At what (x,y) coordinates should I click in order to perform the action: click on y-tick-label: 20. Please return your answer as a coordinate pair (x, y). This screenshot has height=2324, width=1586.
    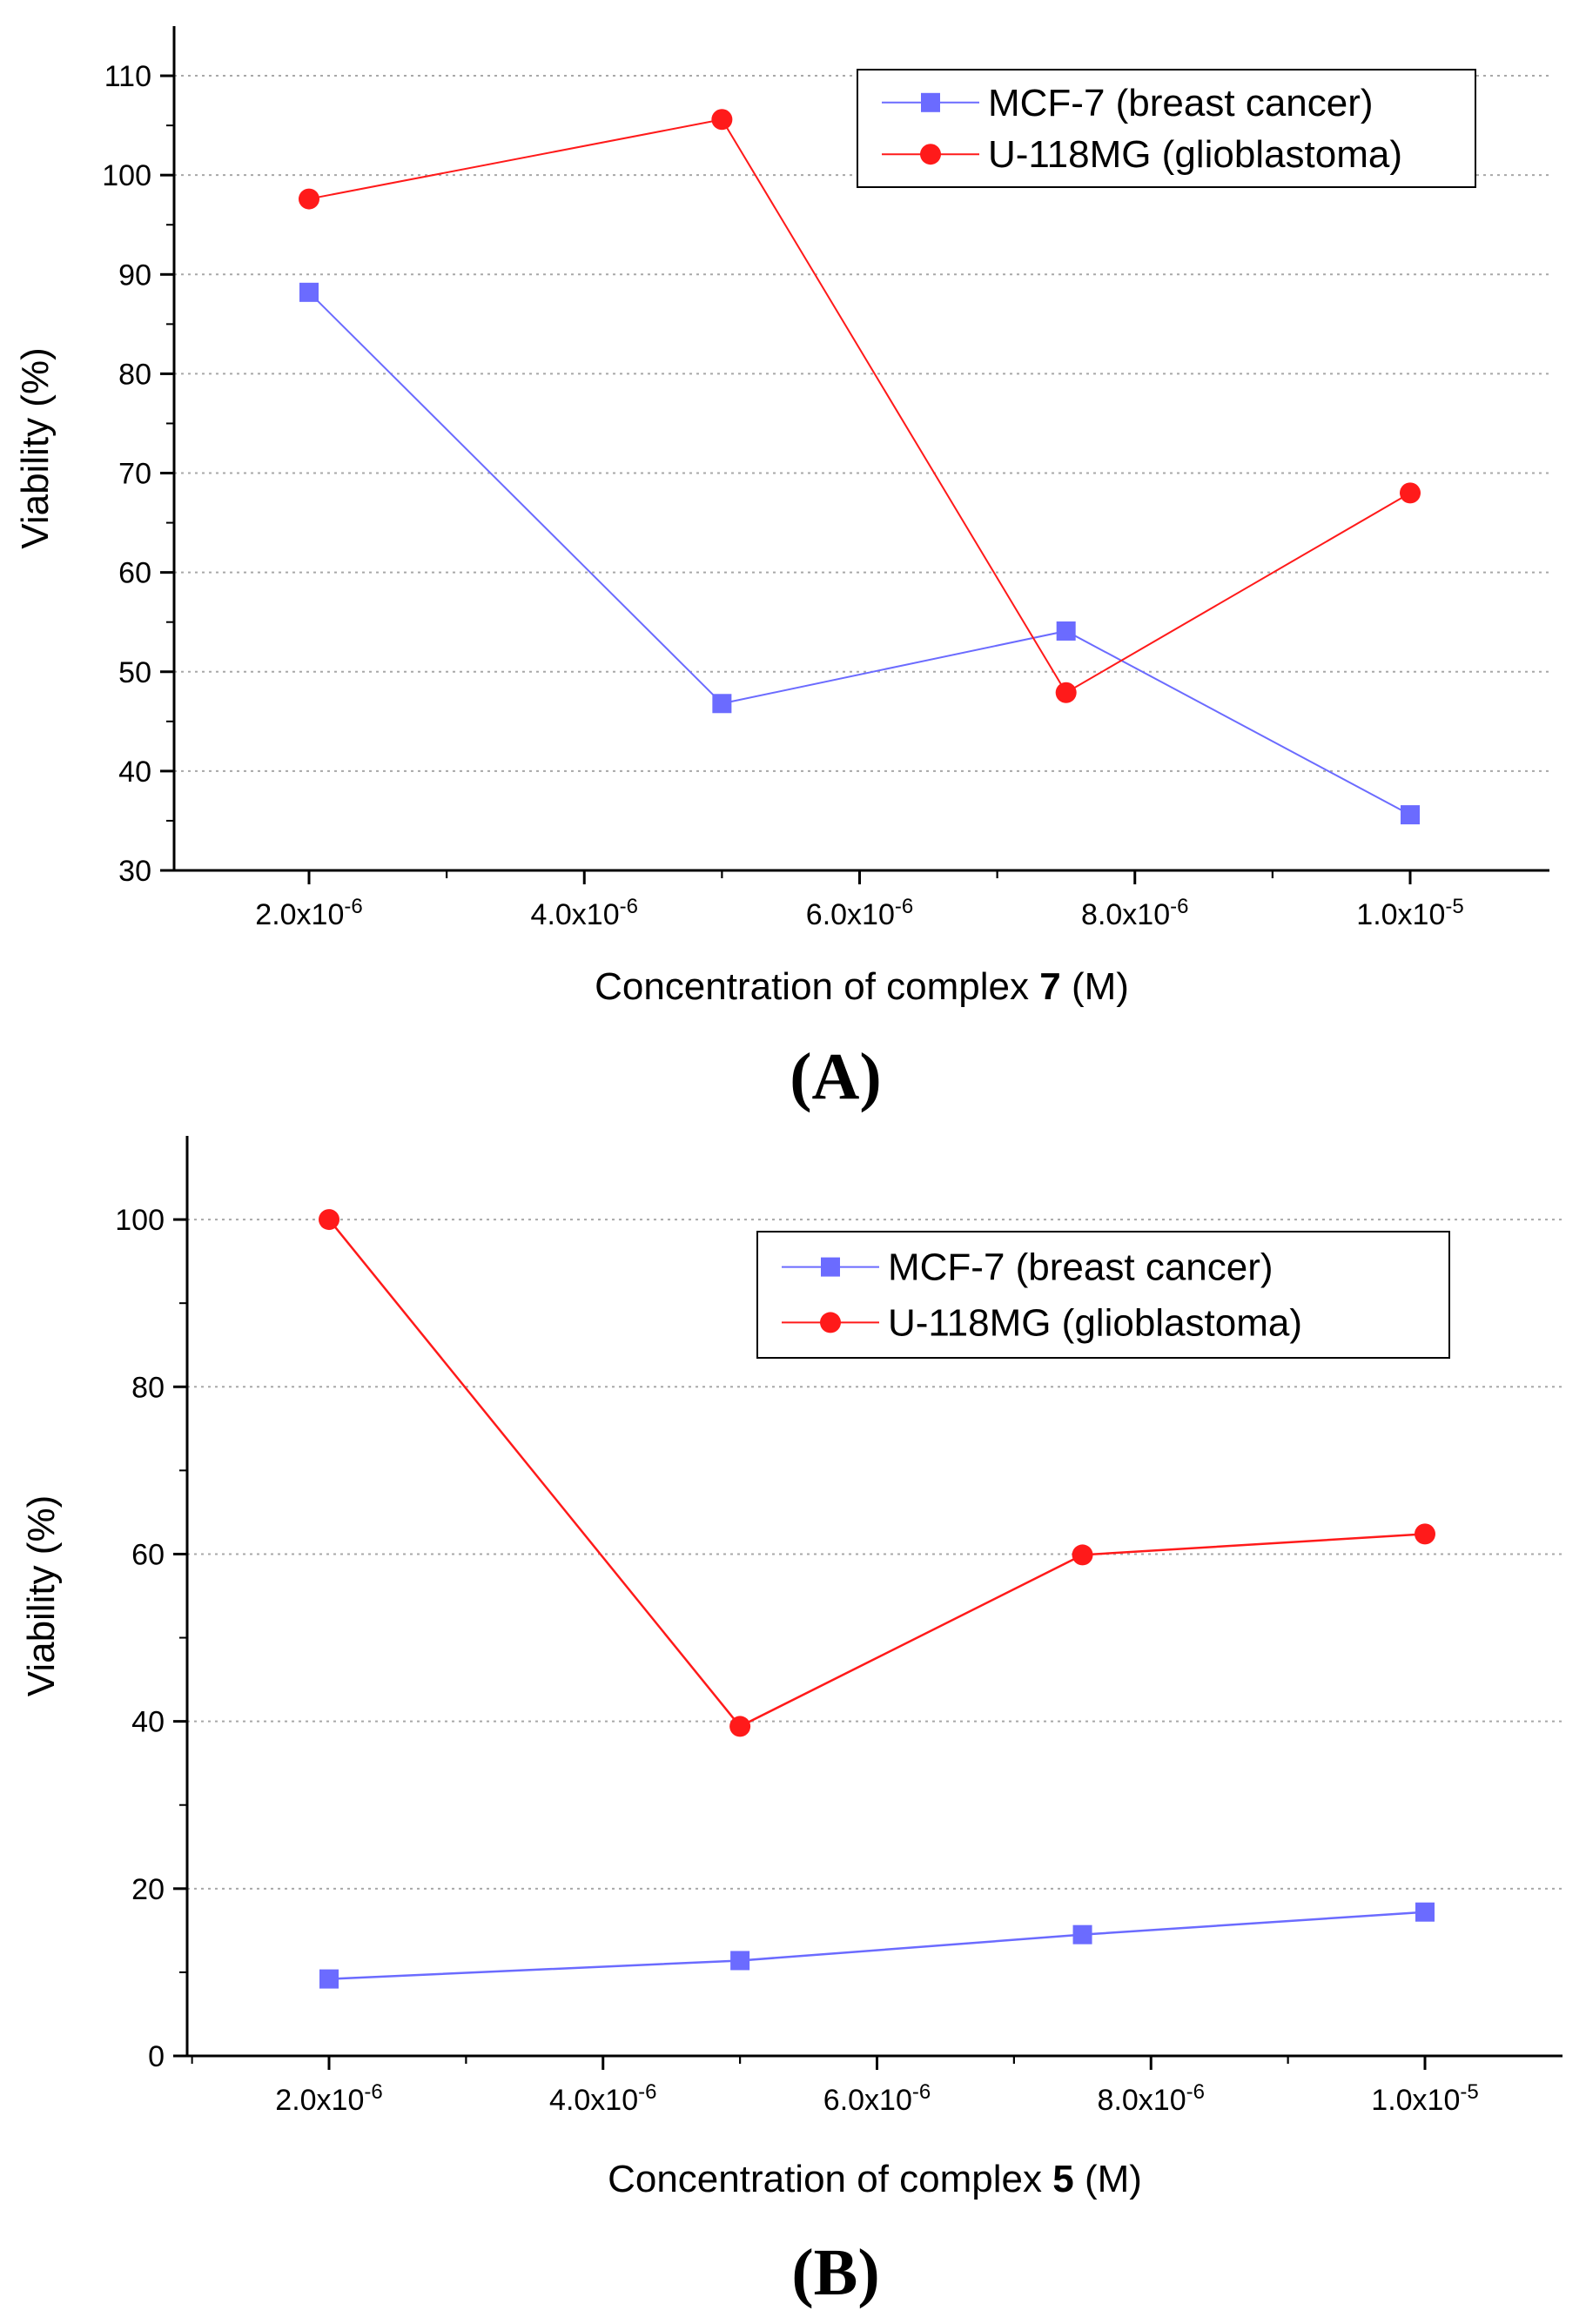
    Looking at the image, I should click on (148, 1890).